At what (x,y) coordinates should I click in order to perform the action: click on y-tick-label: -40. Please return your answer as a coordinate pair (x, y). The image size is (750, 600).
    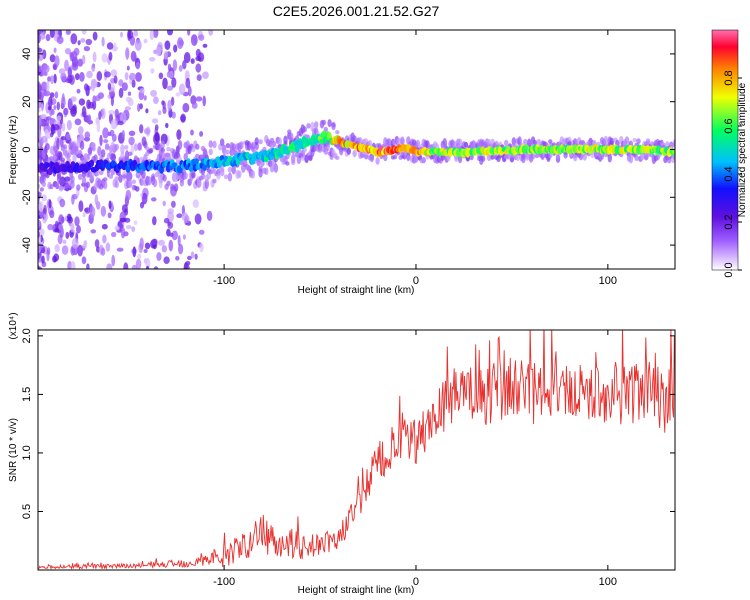
    Looking at the image, I should click on (27, 245).